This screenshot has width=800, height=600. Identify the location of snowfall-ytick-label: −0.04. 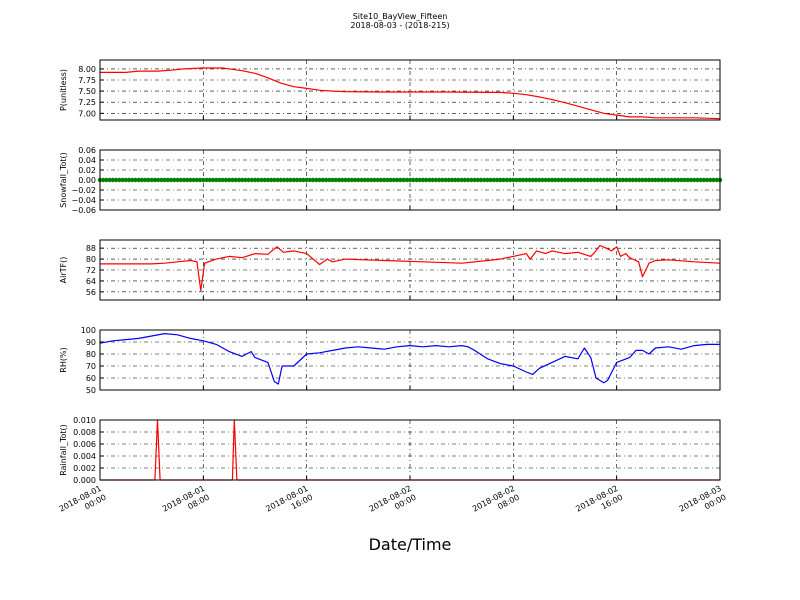
(83, 200).